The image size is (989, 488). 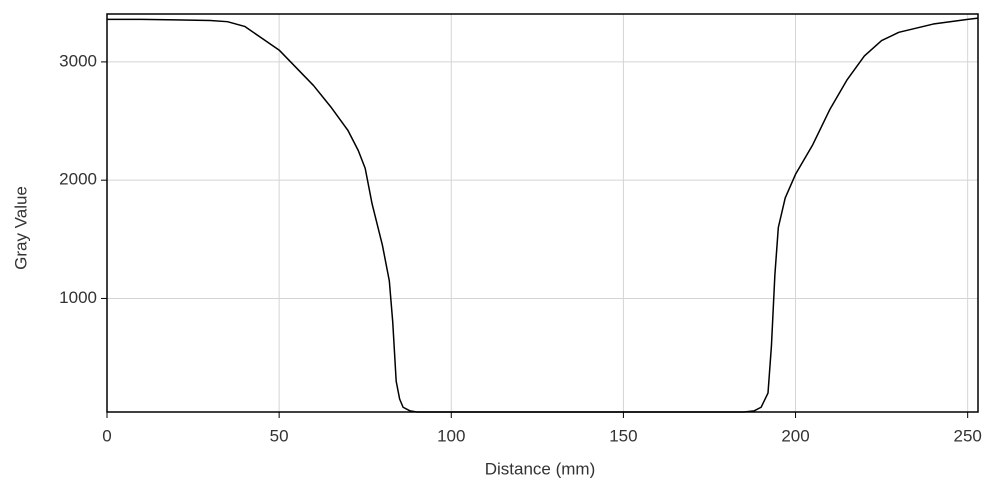 I want to click on x-tick-label: 0, so click(x=106, y=435).